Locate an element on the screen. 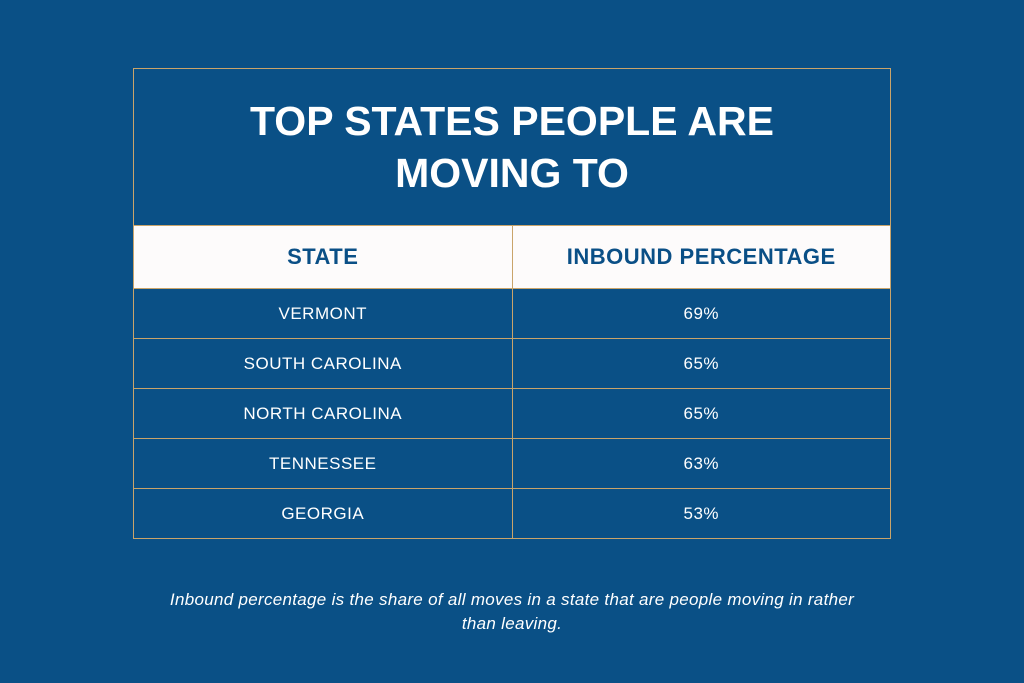  table-cell: 69% is located at coordinates (701, 313).